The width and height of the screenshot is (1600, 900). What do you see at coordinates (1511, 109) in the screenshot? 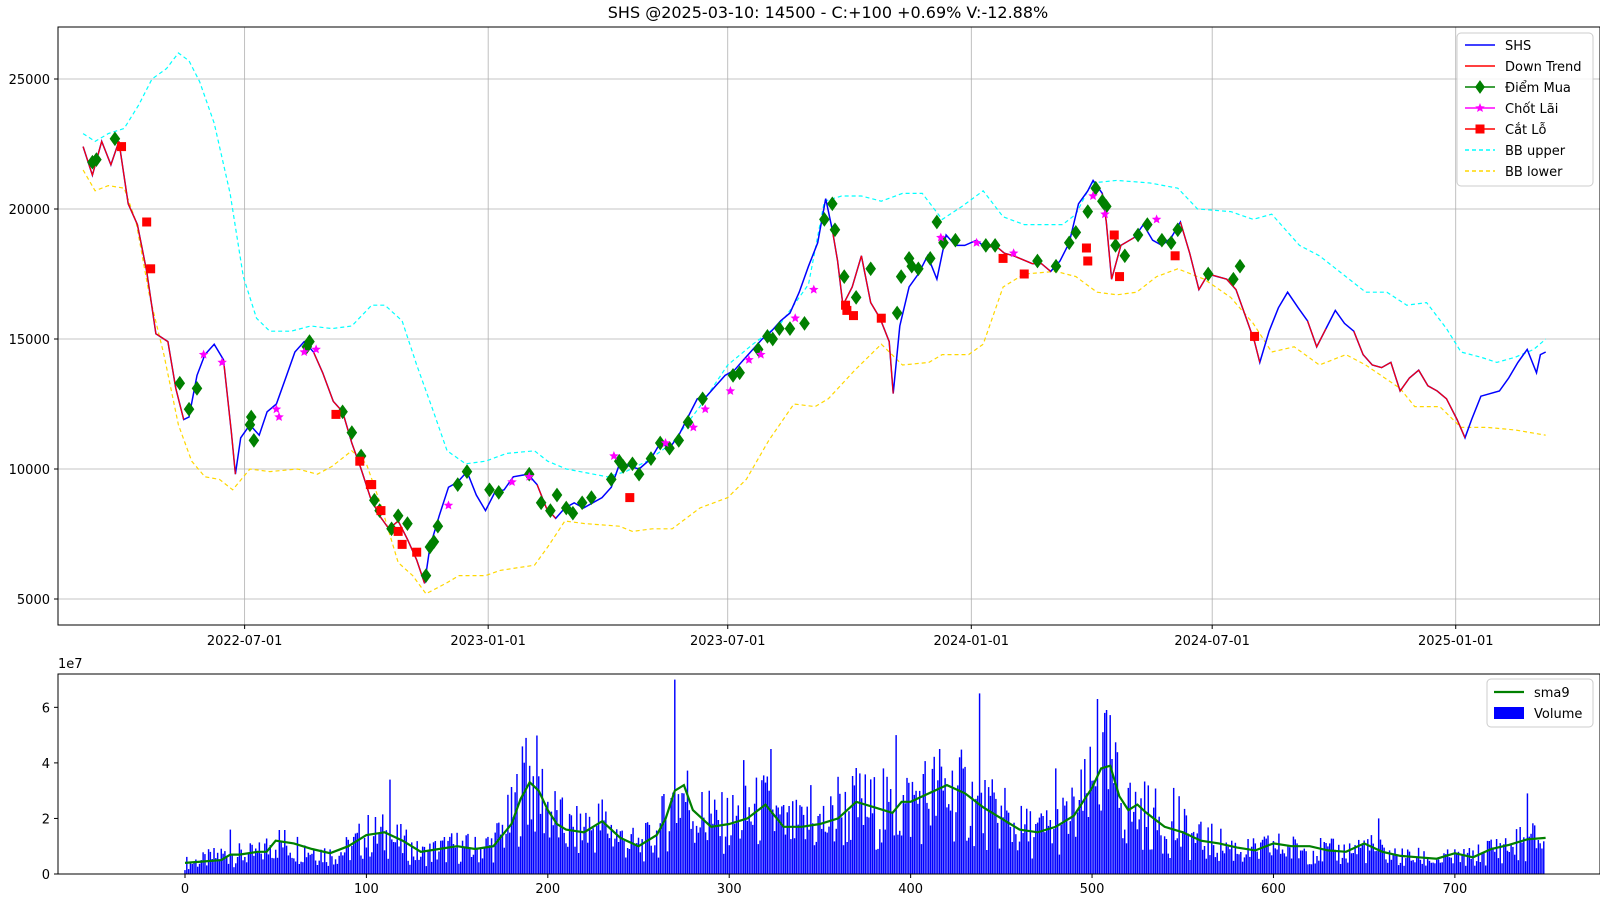
I see `price-legend-item: Chốt Lãi` at bounding box center [1511, 109].